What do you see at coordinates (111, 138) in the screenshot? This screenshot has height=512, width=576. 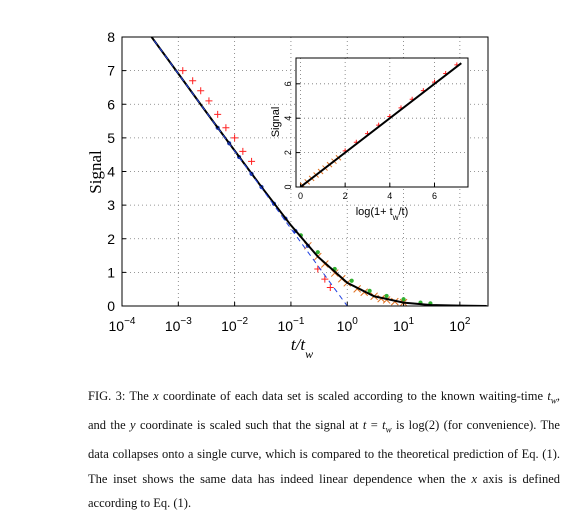 I see `y-tick-label: 5` at bounding box center [111, 138].